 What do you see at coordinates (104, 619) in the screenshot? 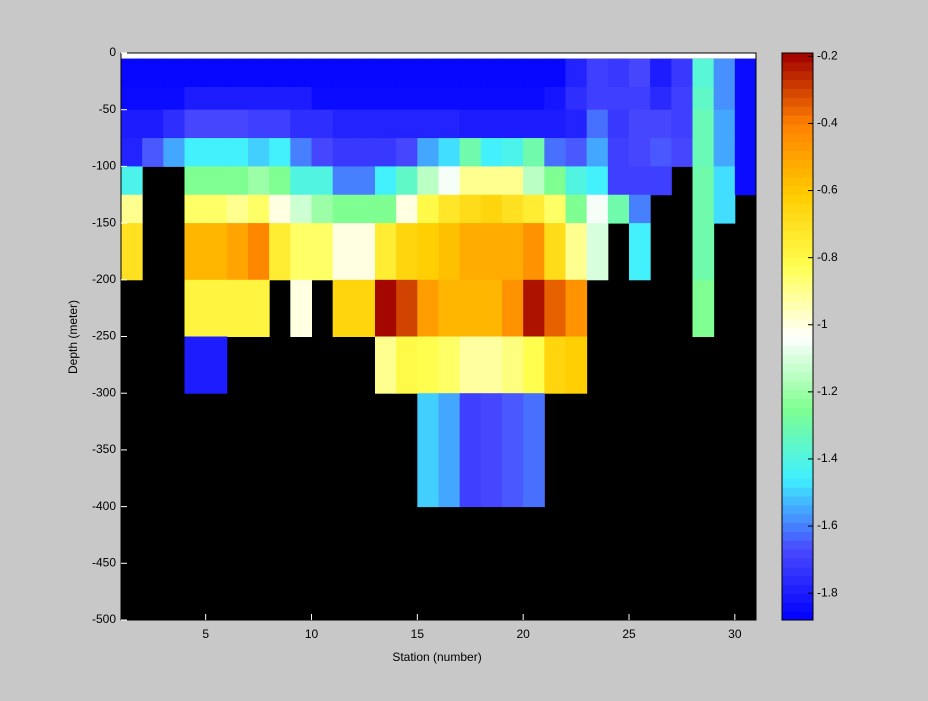
I see `y-tick-label: -500` at bounding box center [104, 619].